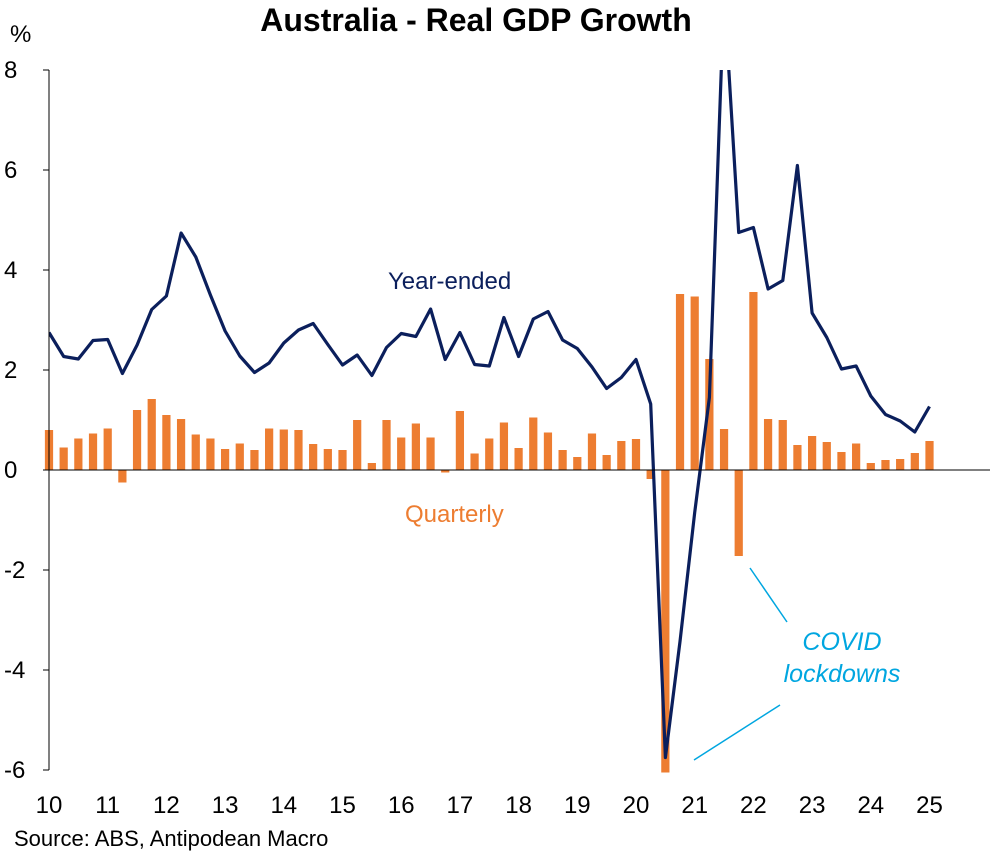 The image size is (1002, 862). I want to click on source-note: Source: ABS, Antipodean Macro, so click(171, 838).